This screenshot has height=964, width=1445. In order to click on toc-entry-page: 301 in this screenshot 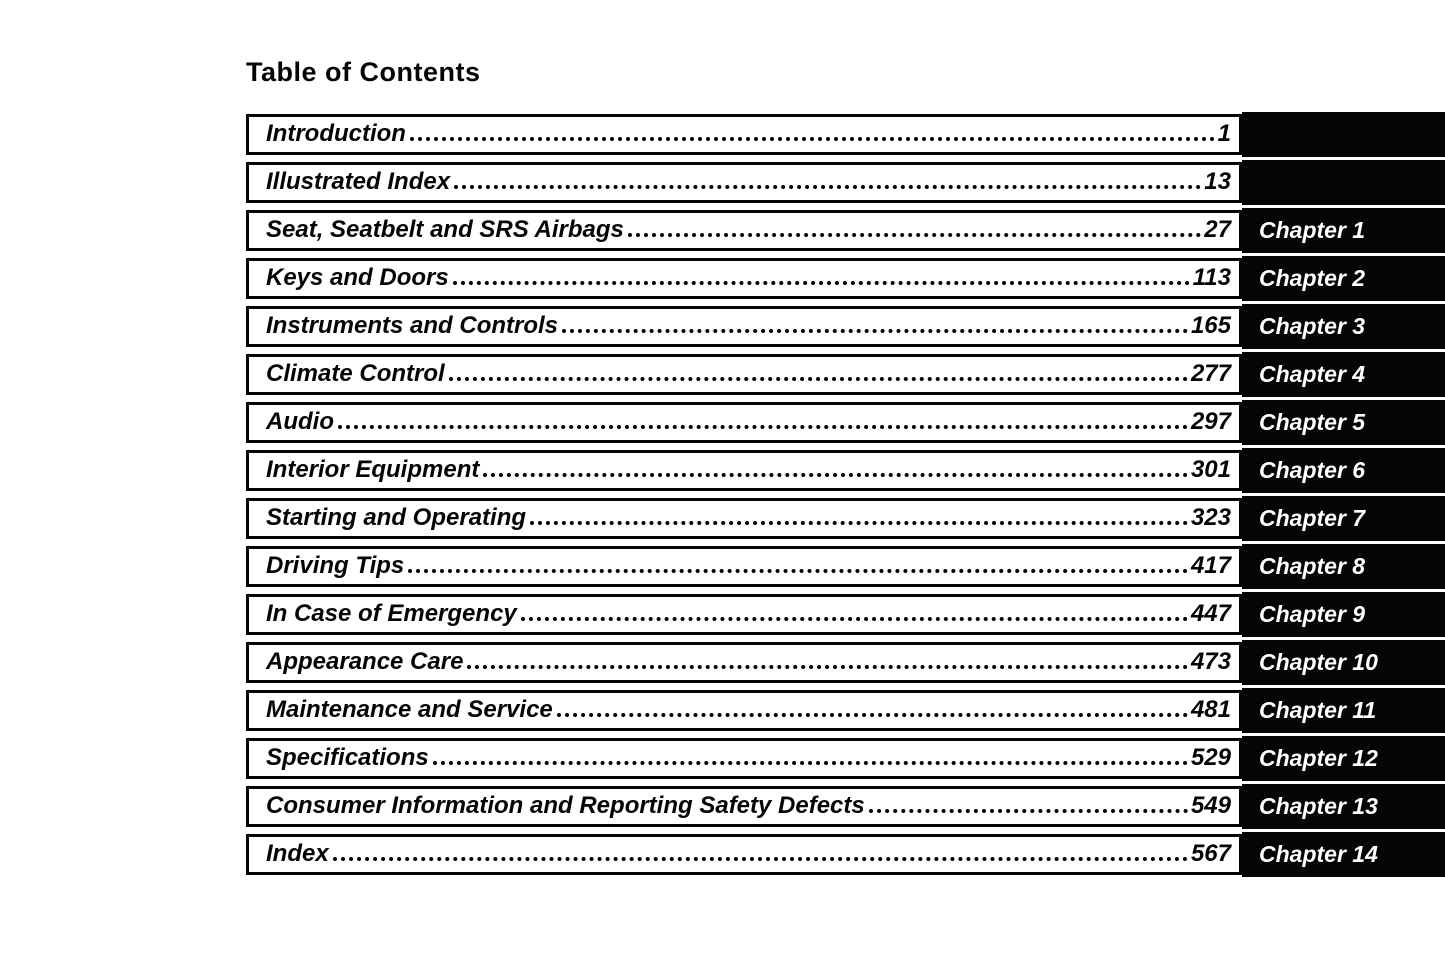, I will do `click(1210, 469)`.